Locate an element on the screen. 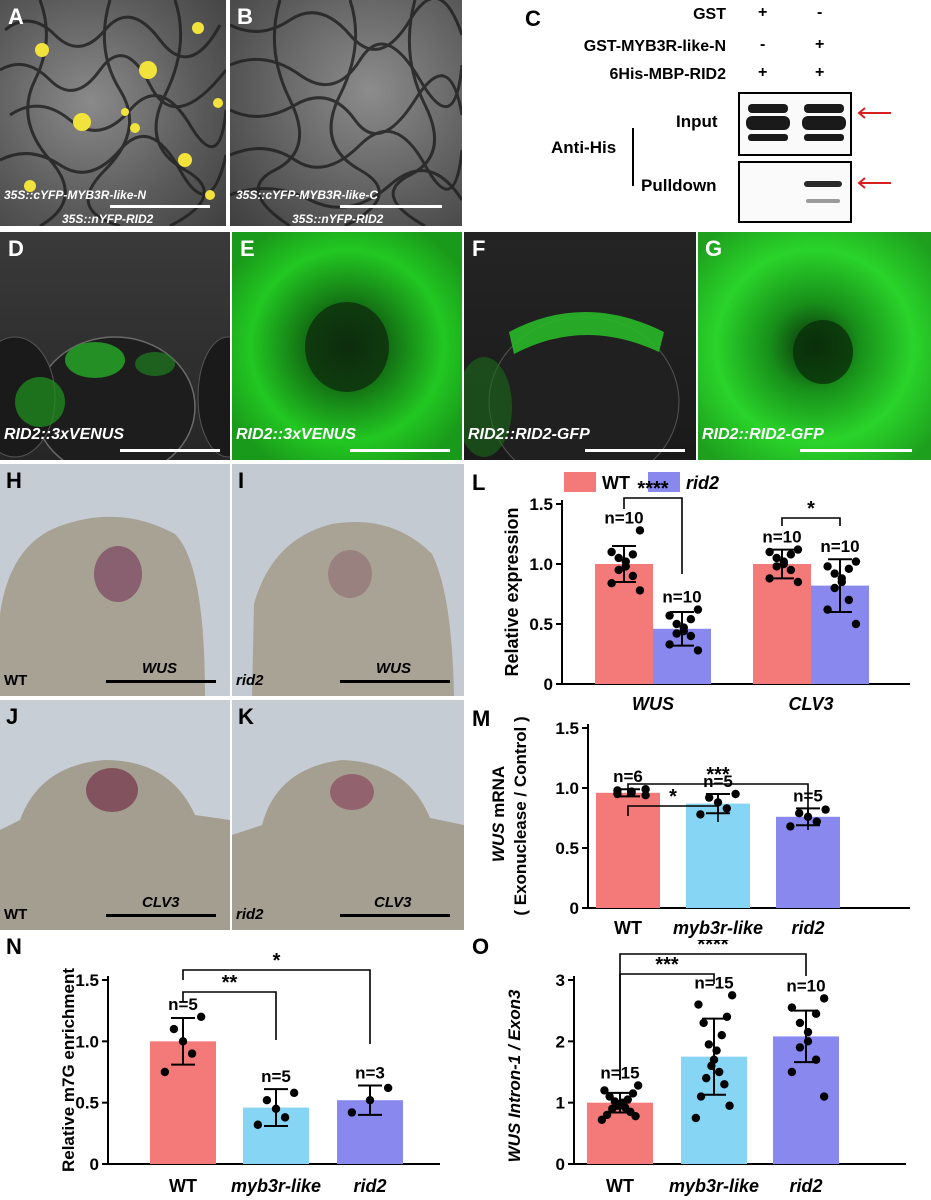 This screenshot has width=931, height=1200. panel-i-scalebar is located at coordinates (395, 681).